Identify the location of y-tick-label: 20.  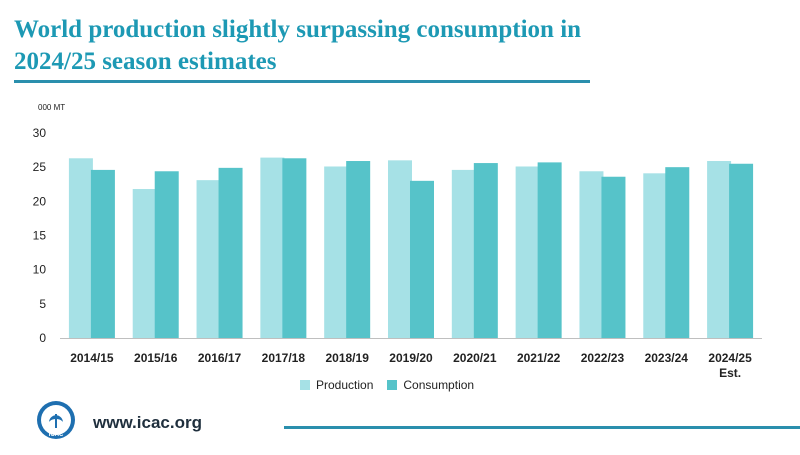
(40, 201).